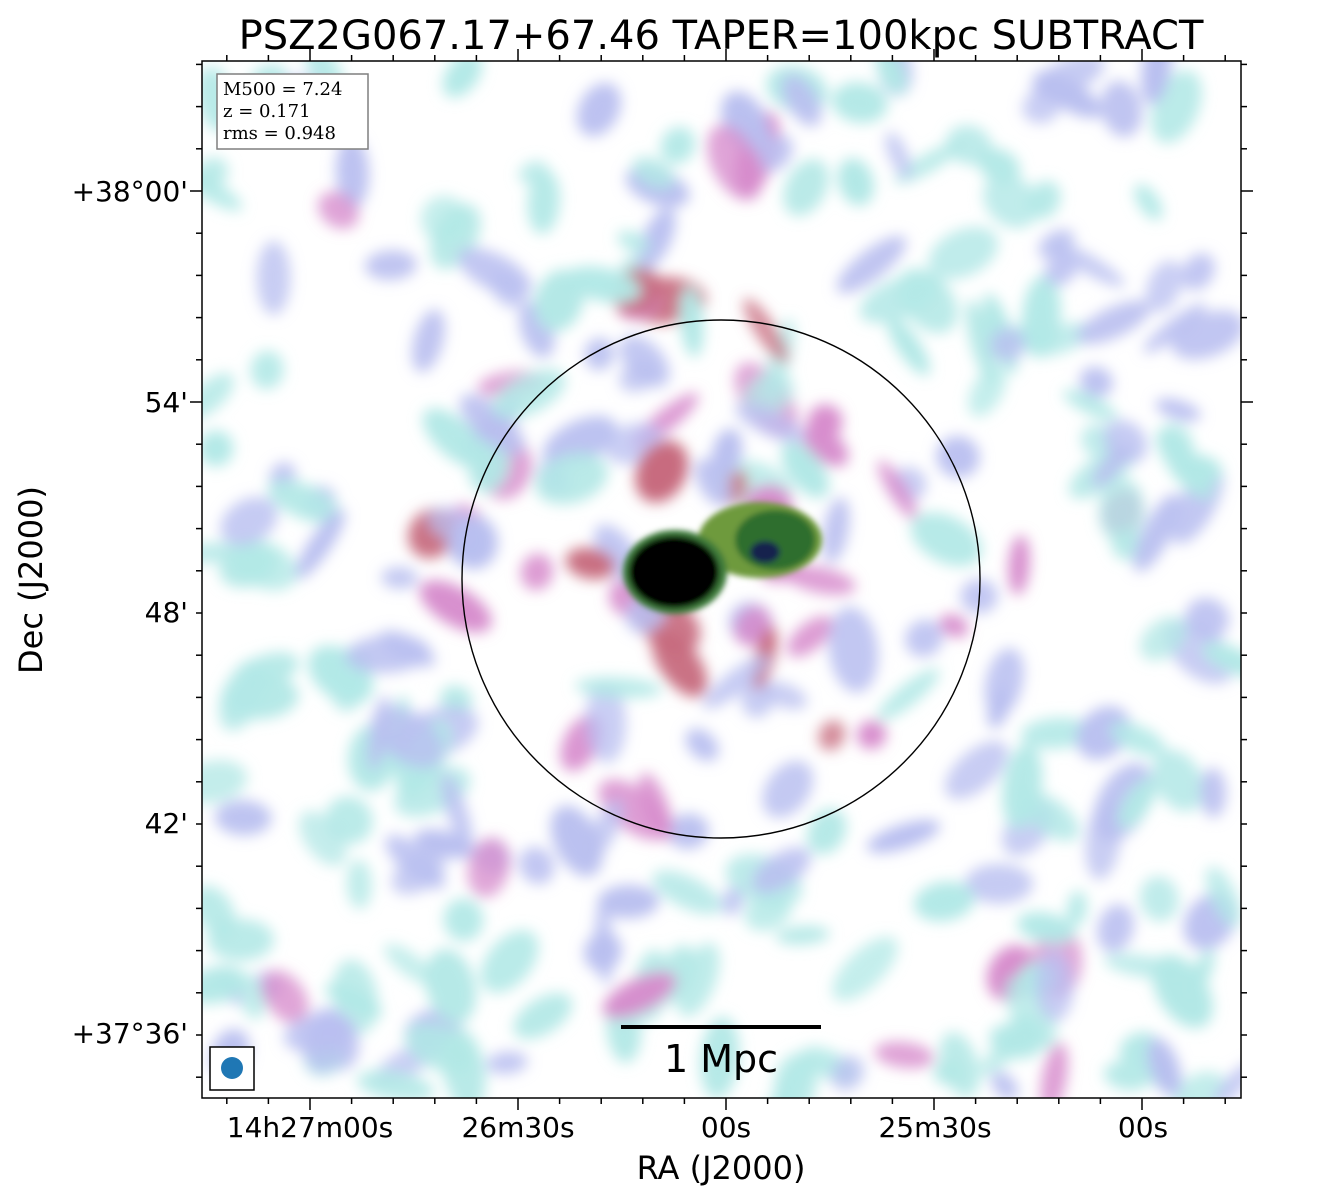 Image resolution: width=1321 pixels, height=1204 pixels. I want to click on scale-bar-label: 1 Mpc, so click(721, 1059).